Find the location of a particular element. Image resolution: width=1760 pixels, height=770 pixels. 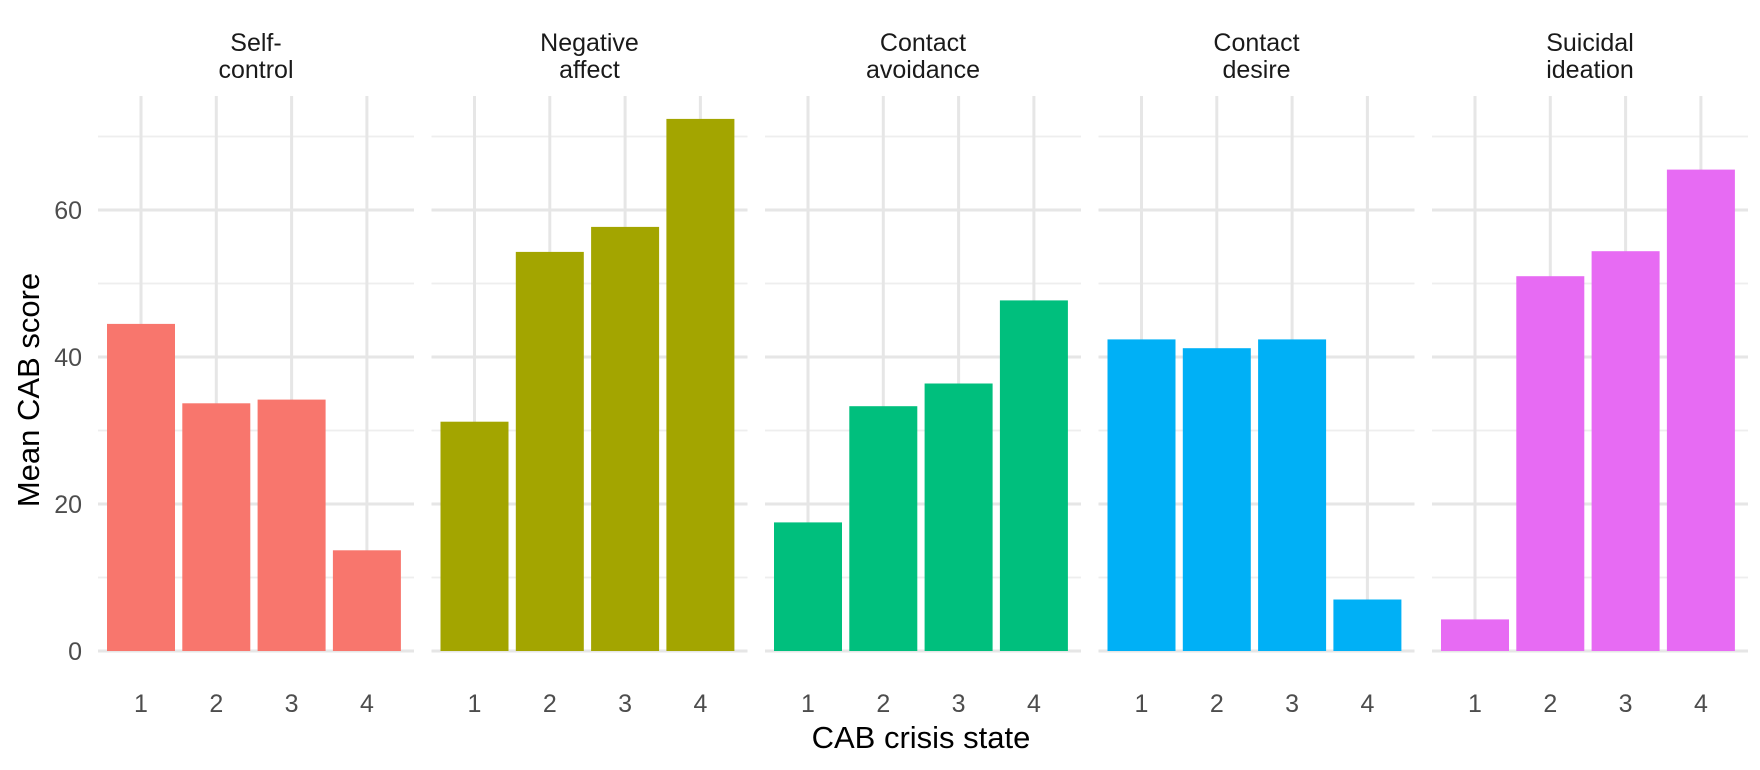

y-tick-label: 0 is located at coordinates (75, 652).